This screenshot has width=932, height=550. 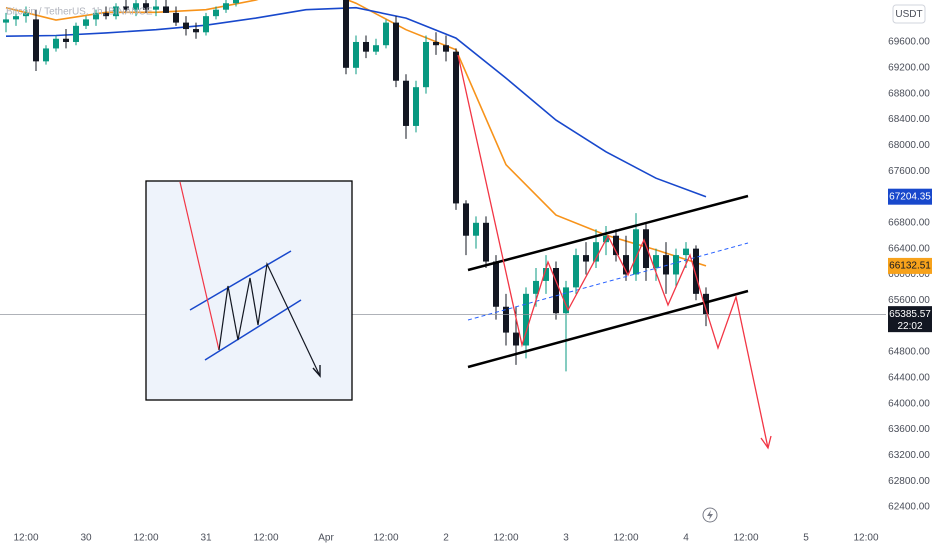 What do you see at coordinates (909, 507) in the screenshot?
I see `y-tick-label: 62400.00` at bounding box center [909, 507].